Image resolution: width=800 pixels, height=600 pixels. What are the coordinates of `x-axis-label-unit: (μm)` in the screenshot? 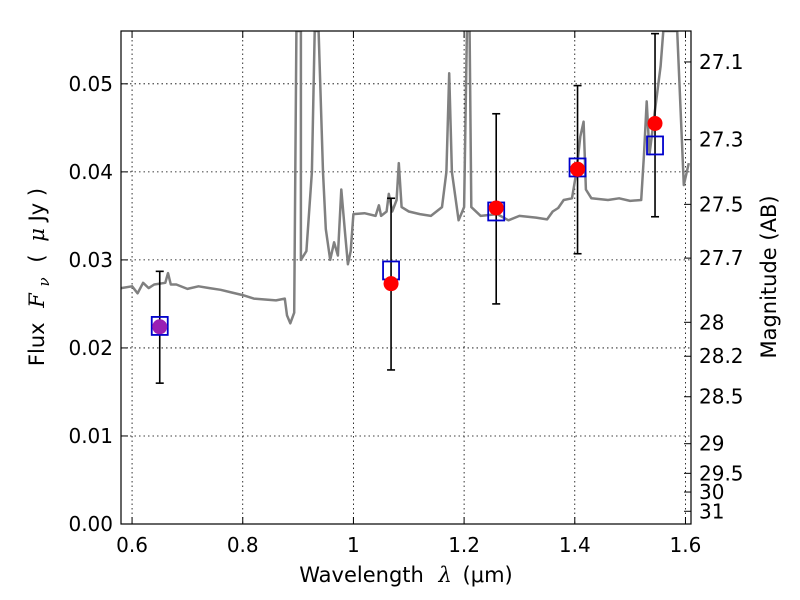 It's located at (488, 575).